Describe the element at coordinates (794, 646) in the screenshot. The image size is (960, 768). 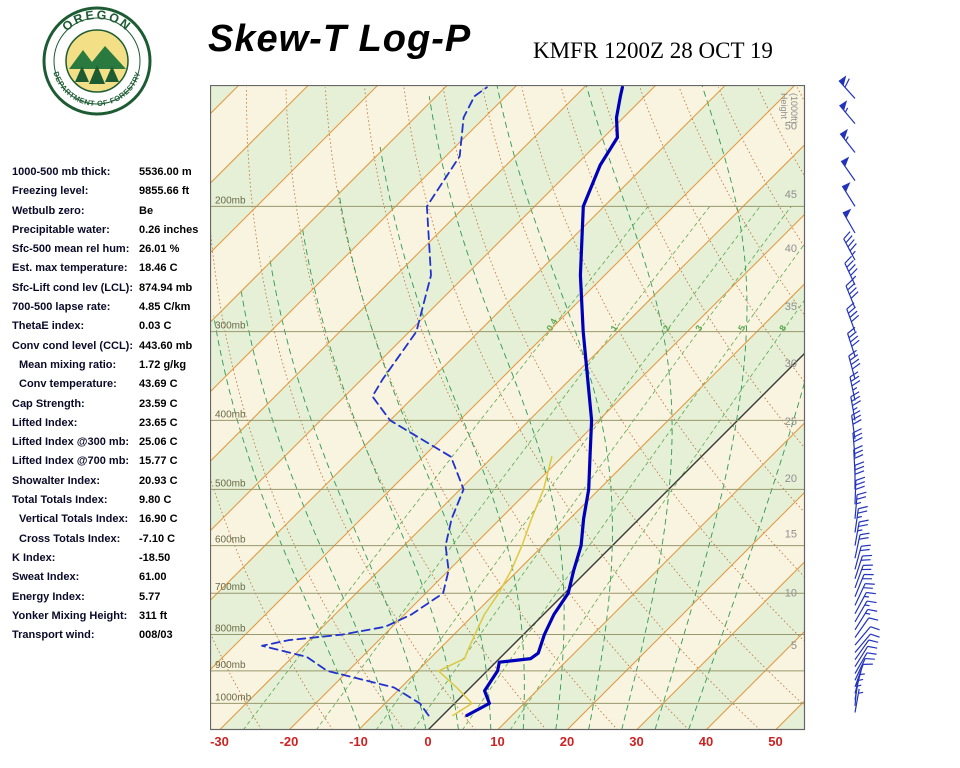
I see `height-tick-label: 5` at that location.